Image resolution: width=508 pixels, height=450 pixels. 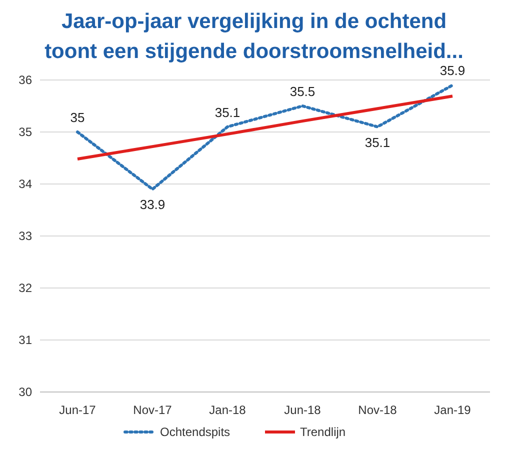 I want to click on data-label: 35, so click(x=77, y=117).